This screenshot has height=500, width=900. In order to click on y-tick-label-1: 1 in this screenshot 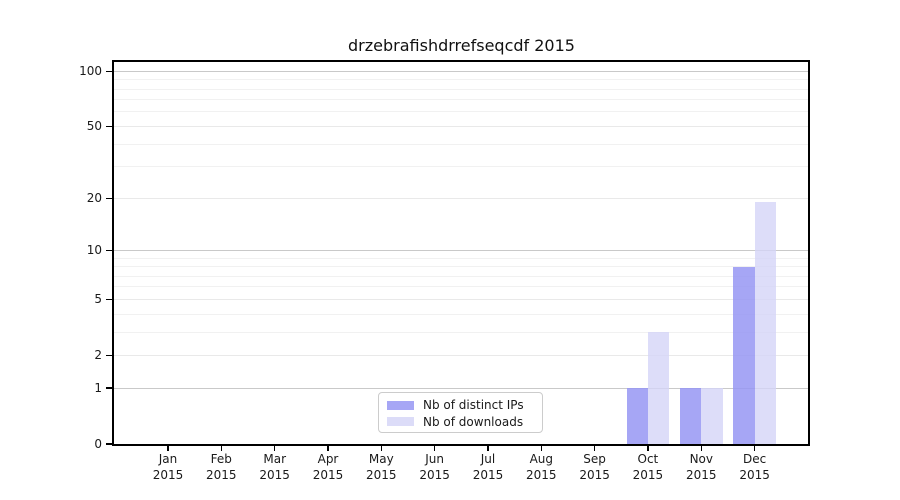, I will do `click(98, 388)`.